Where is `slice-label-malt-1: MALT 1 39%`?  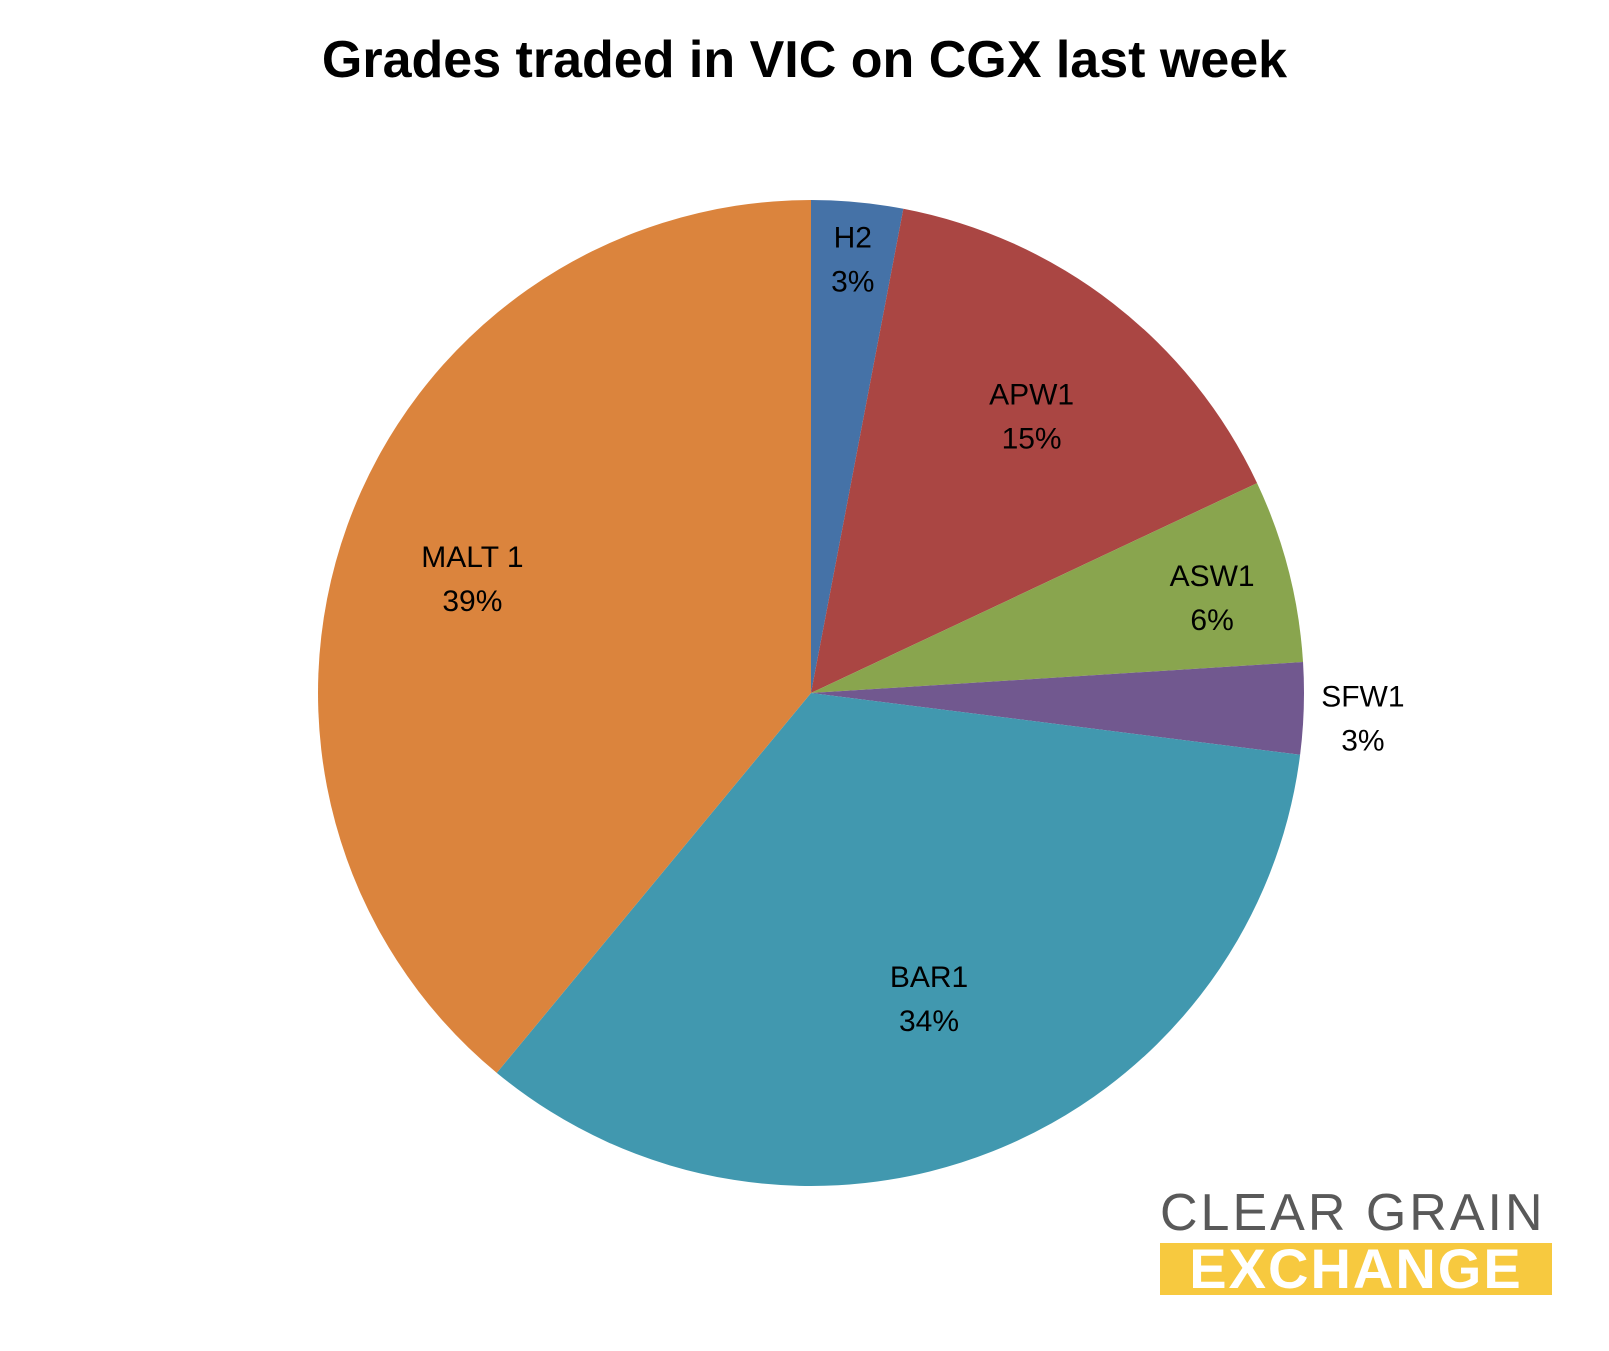 slice-label-malt-1: MALT 1 39% is located at coordinates (472, 579).